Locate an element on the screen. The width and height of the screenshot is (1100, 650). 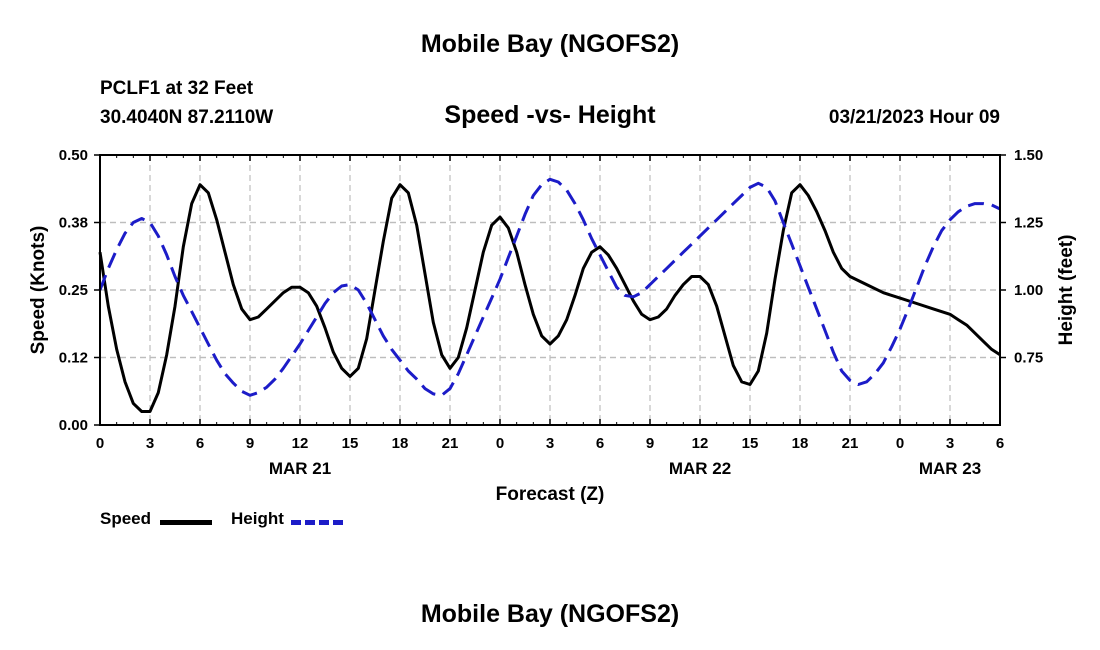
y-axis-label: Speed (Knots) is located at coordinates (38, 290).